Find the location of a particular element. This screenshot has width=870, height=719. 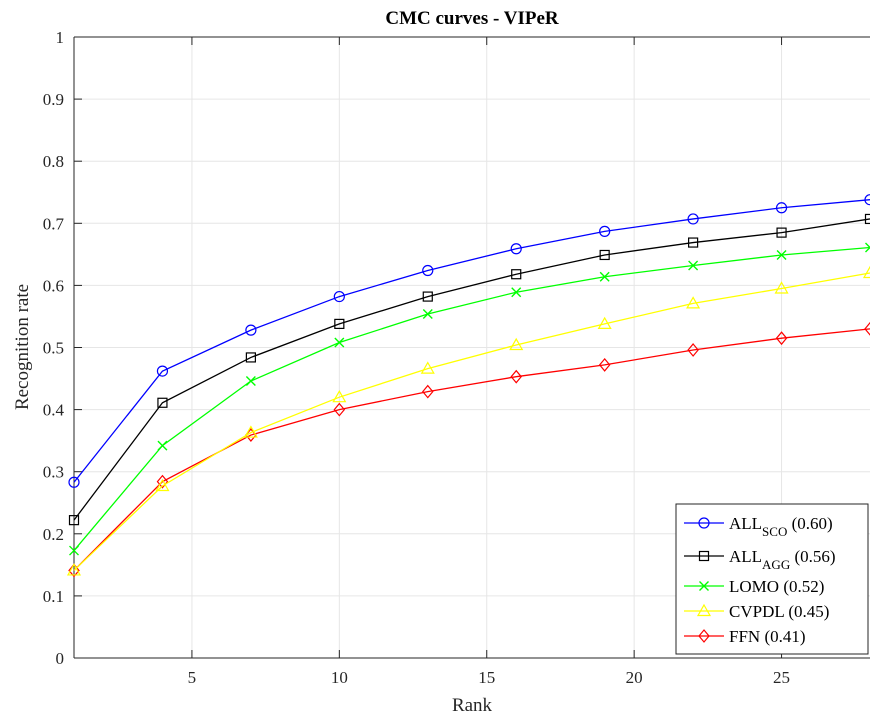

legend-entry-all-sco: ALLSCO (0.60) is located at coordinates (758, 526).